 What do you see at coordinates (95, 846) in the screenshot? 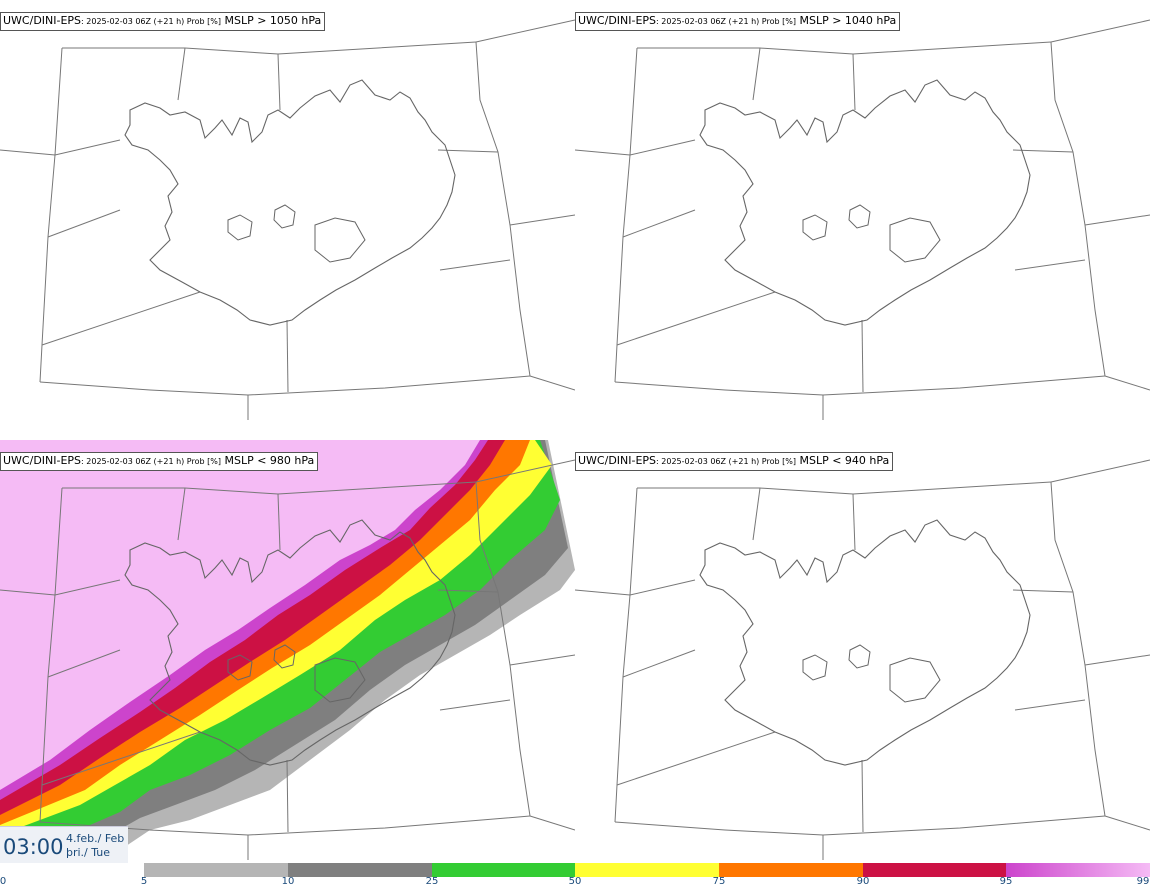
I see `valid-time-date: 4.feb./ Feb þri./ Tue` at bounding box center [95, 846].